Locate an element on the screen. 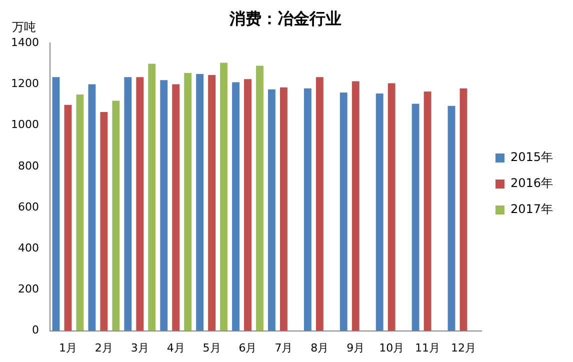 Image resolution: width=573 pixels, height=362 pixels. x-tick-label: 4月 is located at coordinates (175, 347).